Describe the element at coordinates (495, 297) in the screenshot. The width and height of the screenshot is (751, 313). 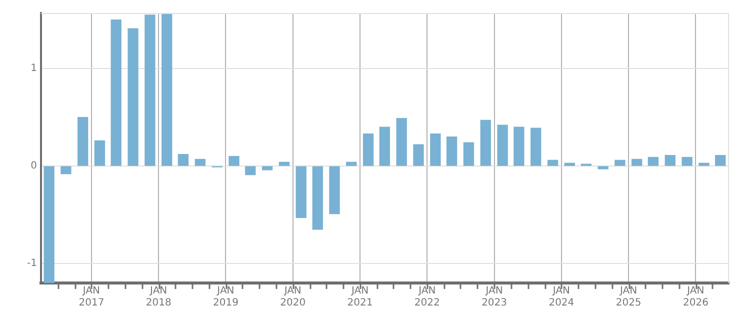
I see `x-tick-label: JAN 2023` at that location.